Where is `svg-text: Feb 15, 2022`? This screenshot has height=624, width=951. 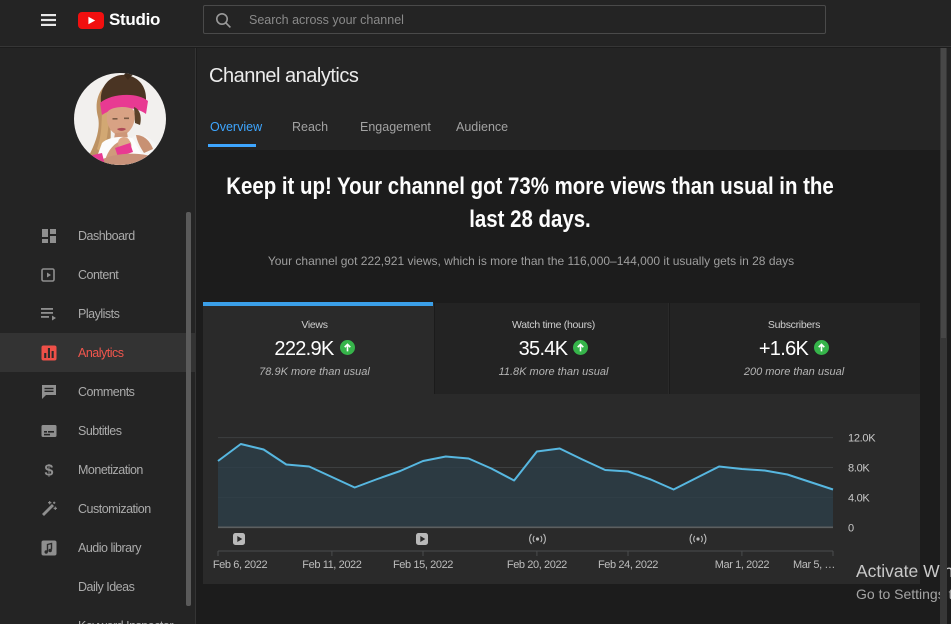
svg-text: Feb 15, 2022 is located at coordinates (423, 565).